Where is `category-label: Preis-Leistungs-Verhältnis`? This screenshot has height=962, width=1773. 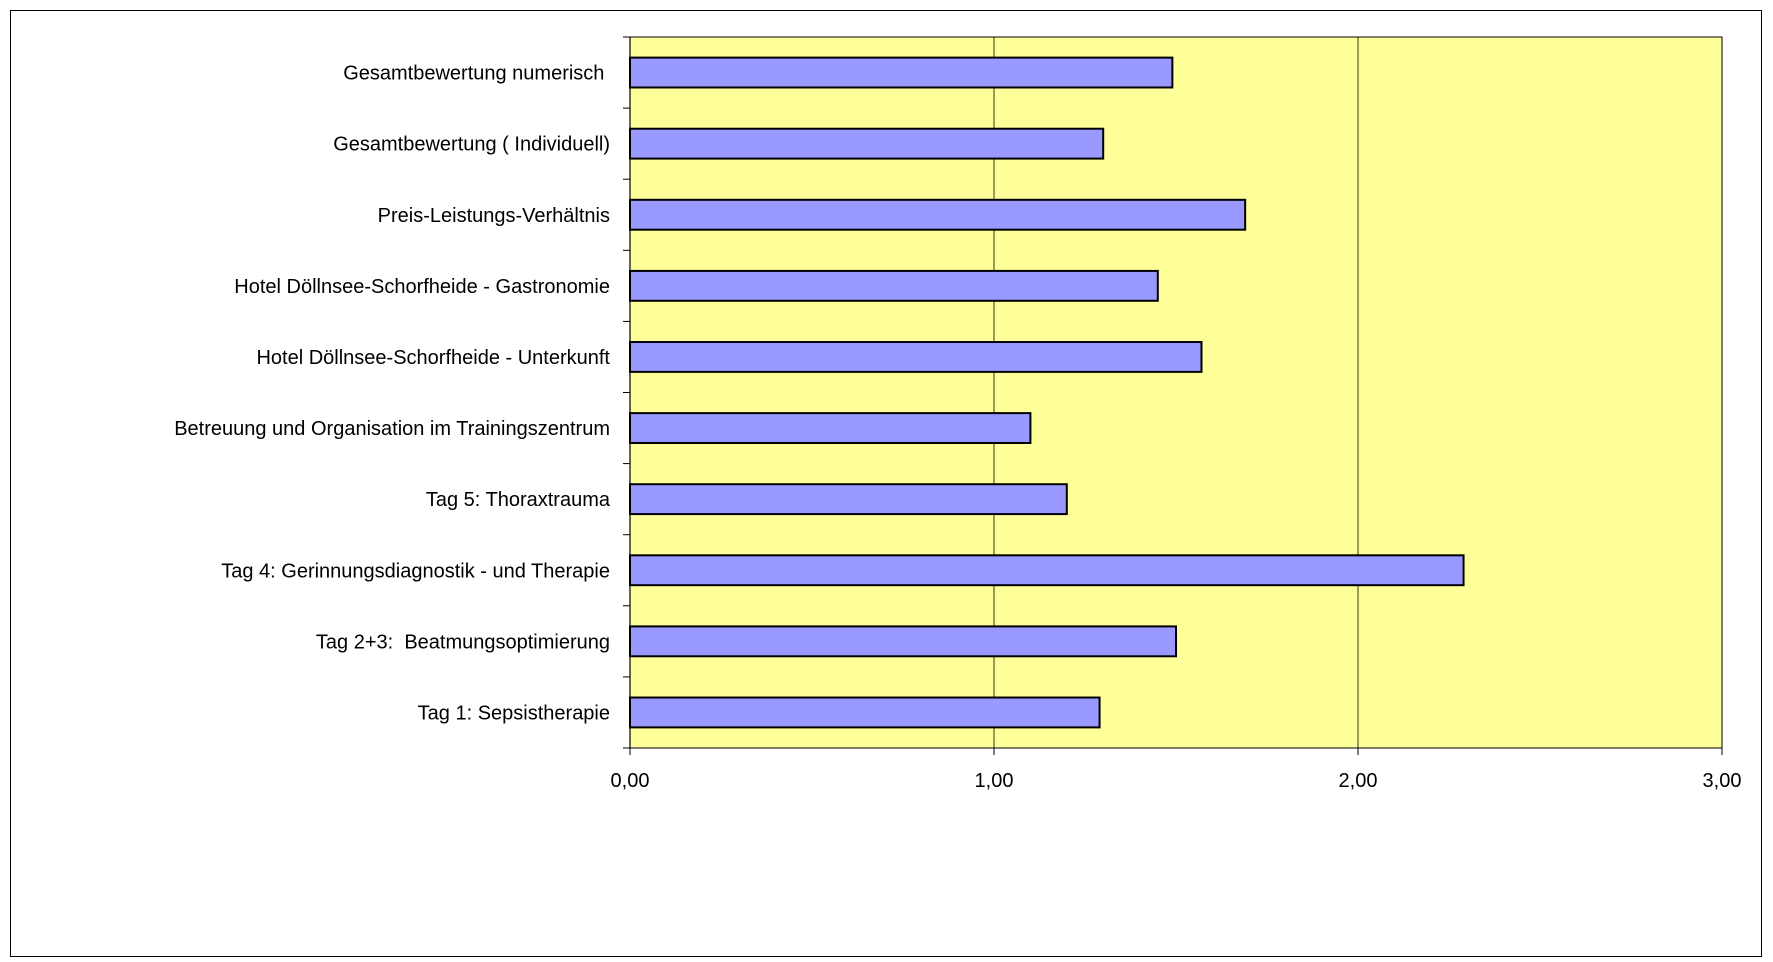
category-label: Preis-Leistungs-Verhältnis is located at coordinates (494, 216).